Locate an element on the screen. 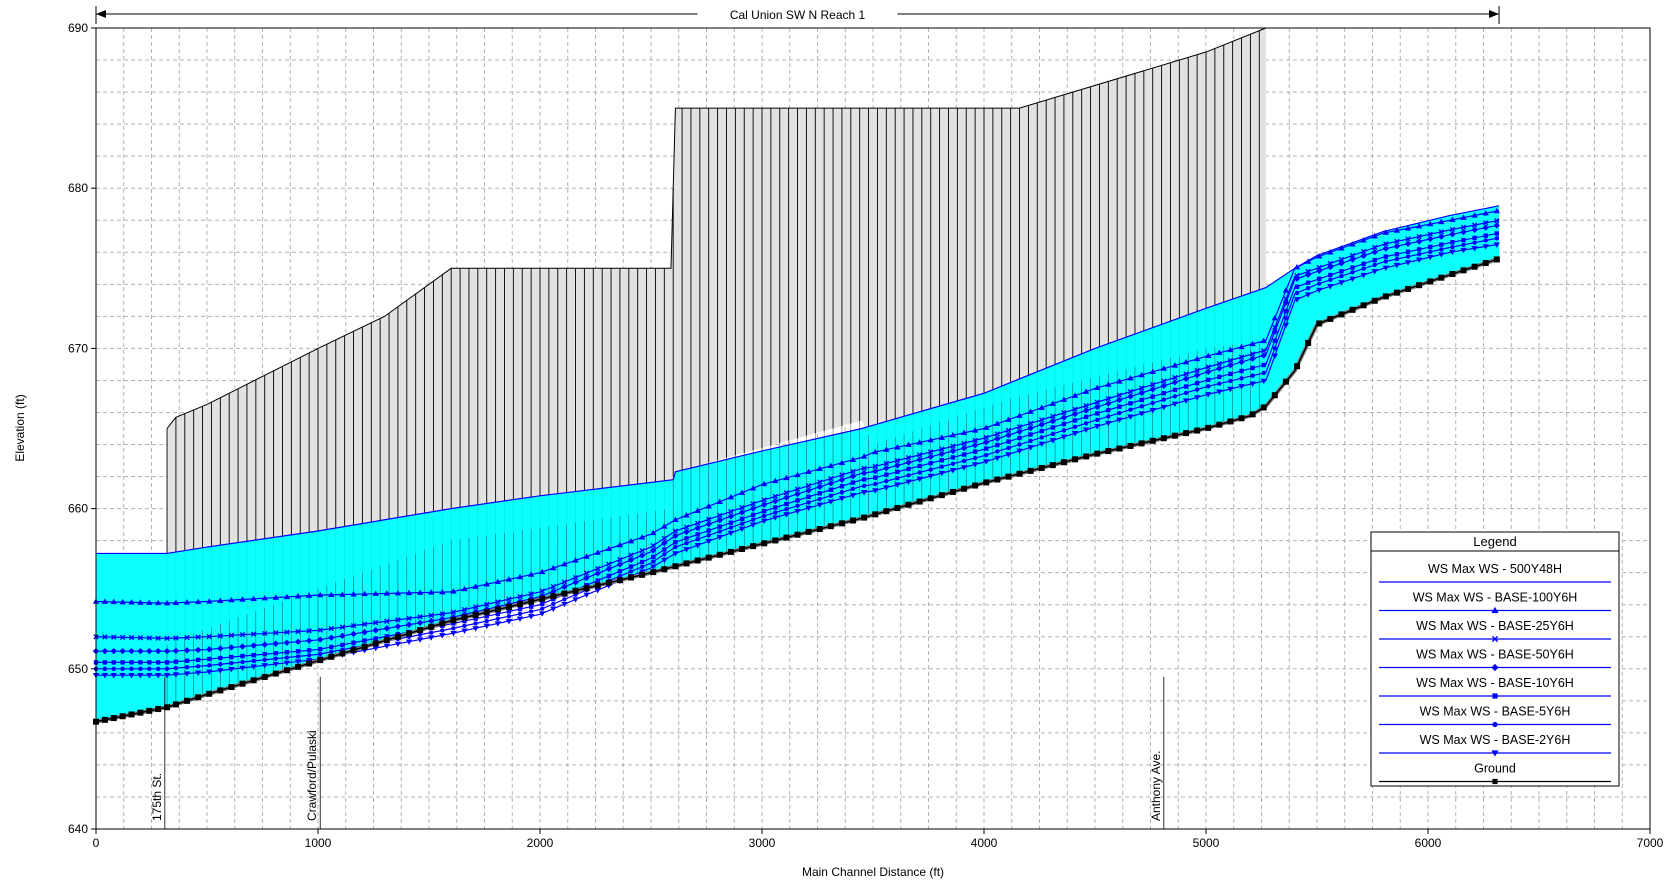  x-tick-label: 3000 is located at coordinates (762, 843).